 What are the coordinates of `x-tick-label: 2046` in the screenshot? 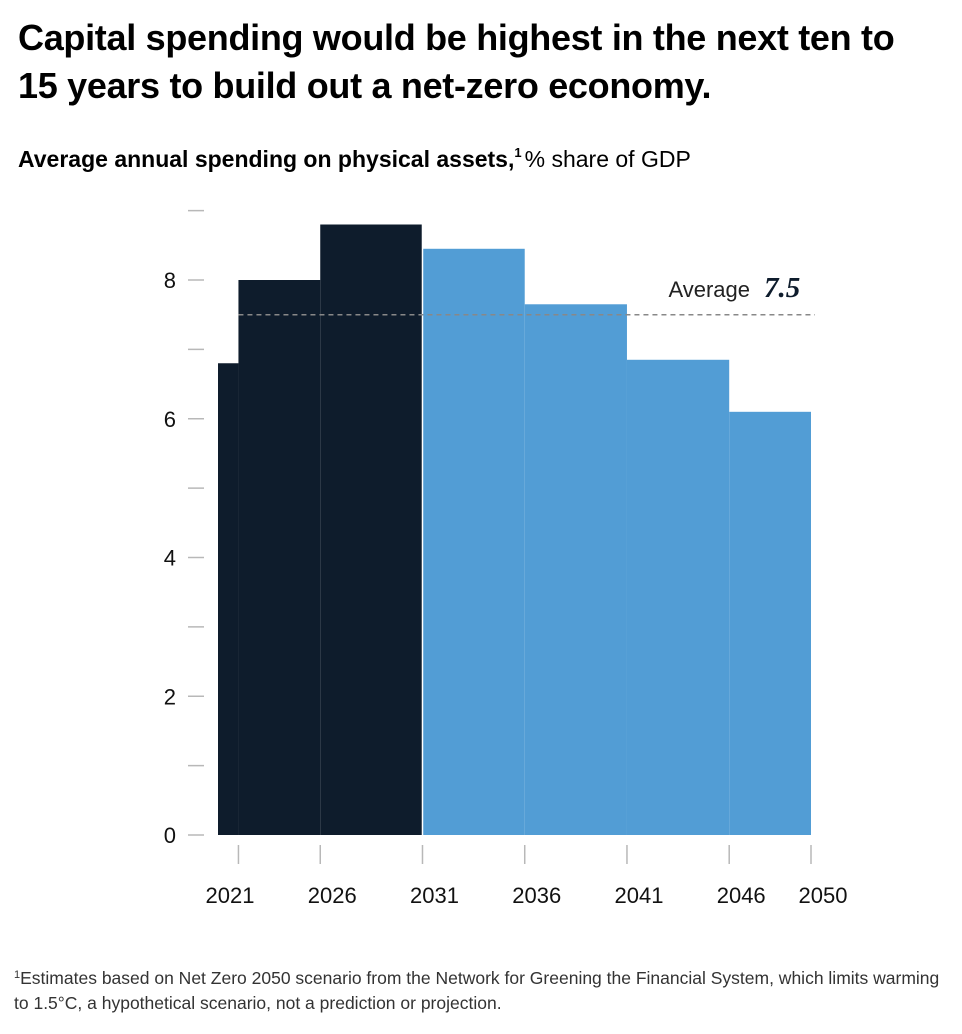 It's located at (741, 895).